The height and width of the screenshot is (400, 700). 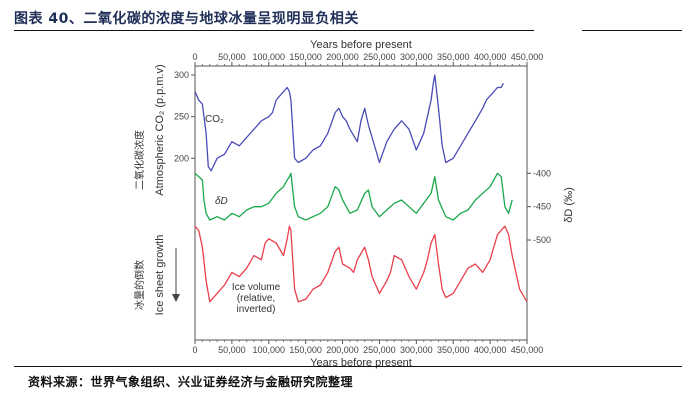 I want to click on x-tick-label-bottom: 200,000, so click(x=342, y=350).